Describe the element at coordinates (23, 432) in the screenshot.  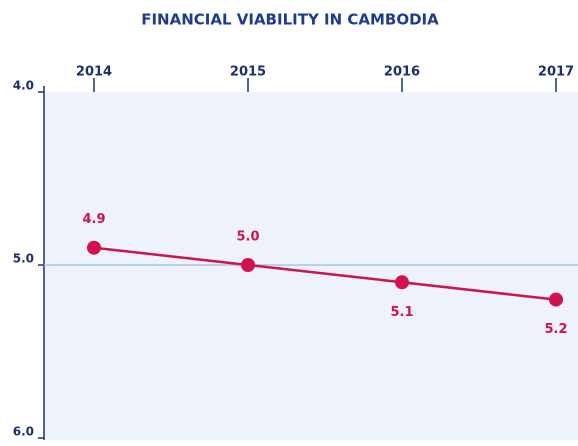
I see `y-tick-label: 6.0` at that location.